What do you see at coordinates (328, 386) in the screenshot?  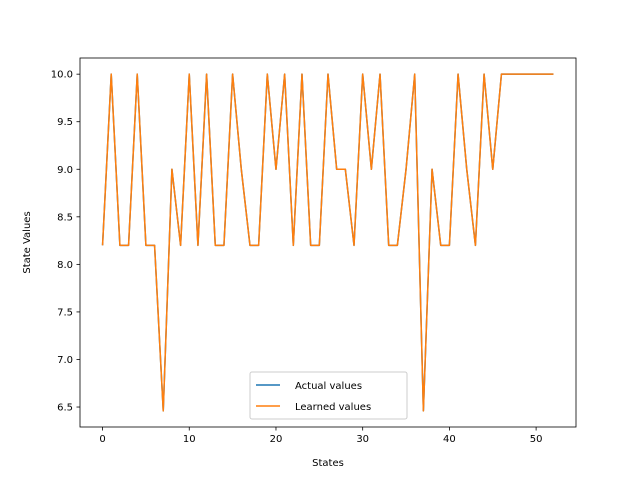 I see `legend-label-actual: Actual values` at bounding box center [328, 386].